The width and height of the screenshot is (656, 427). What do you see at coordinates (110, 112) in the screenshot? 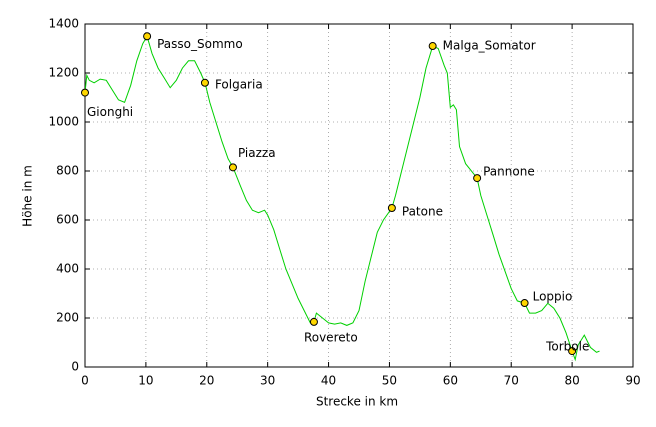
I see `waypoint-label: Gionghi` at bounding box center [110, 112].